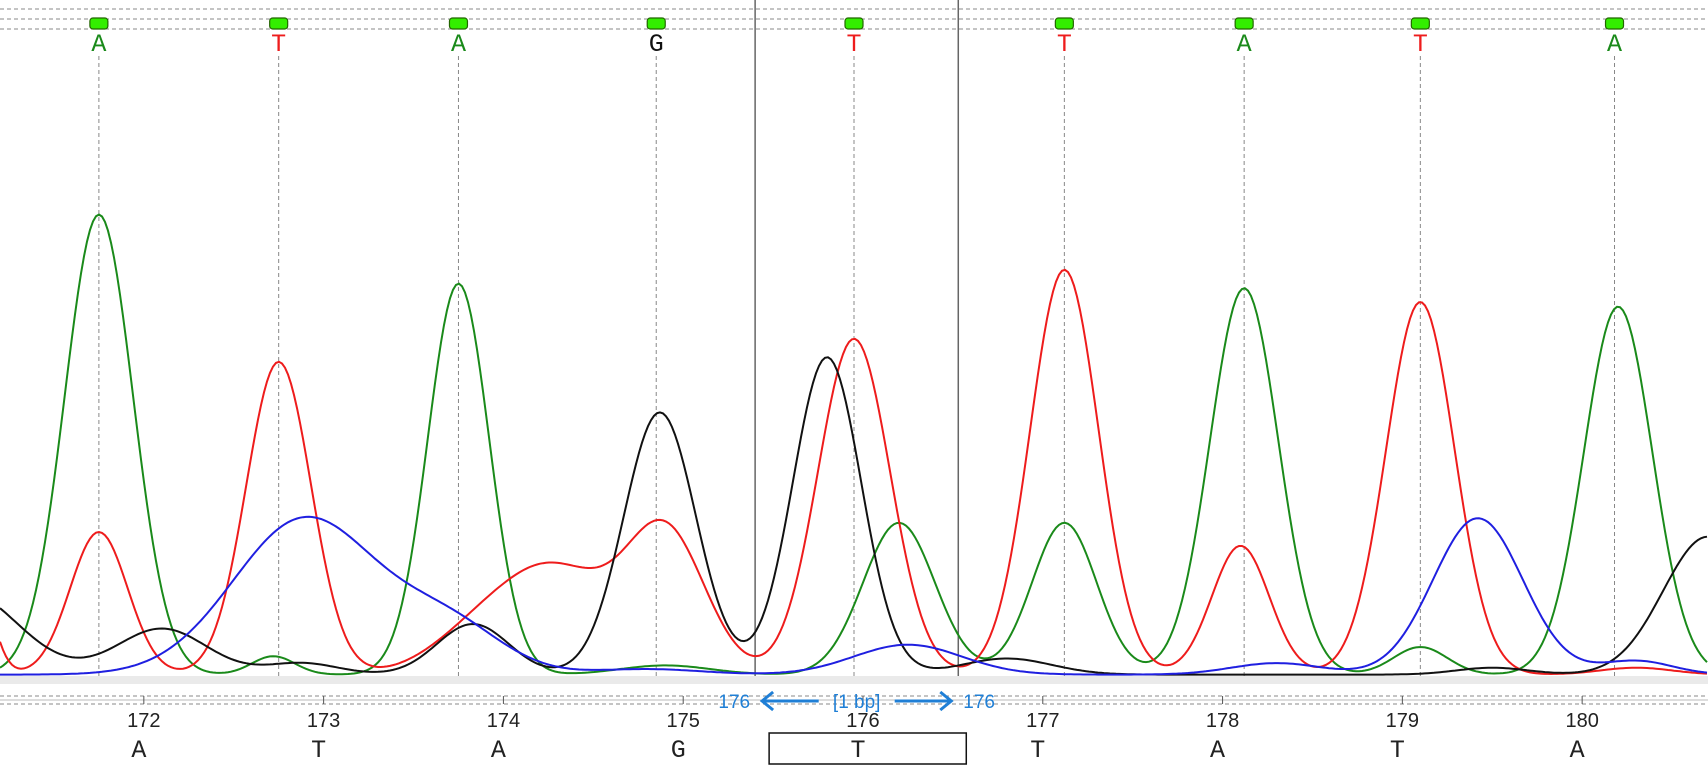 Image resolution: width=1708 pixels, height=769 pixels. Describe the element at coordinates (656, 44) in the screenshot. I see `called-base-label: G` at that location.